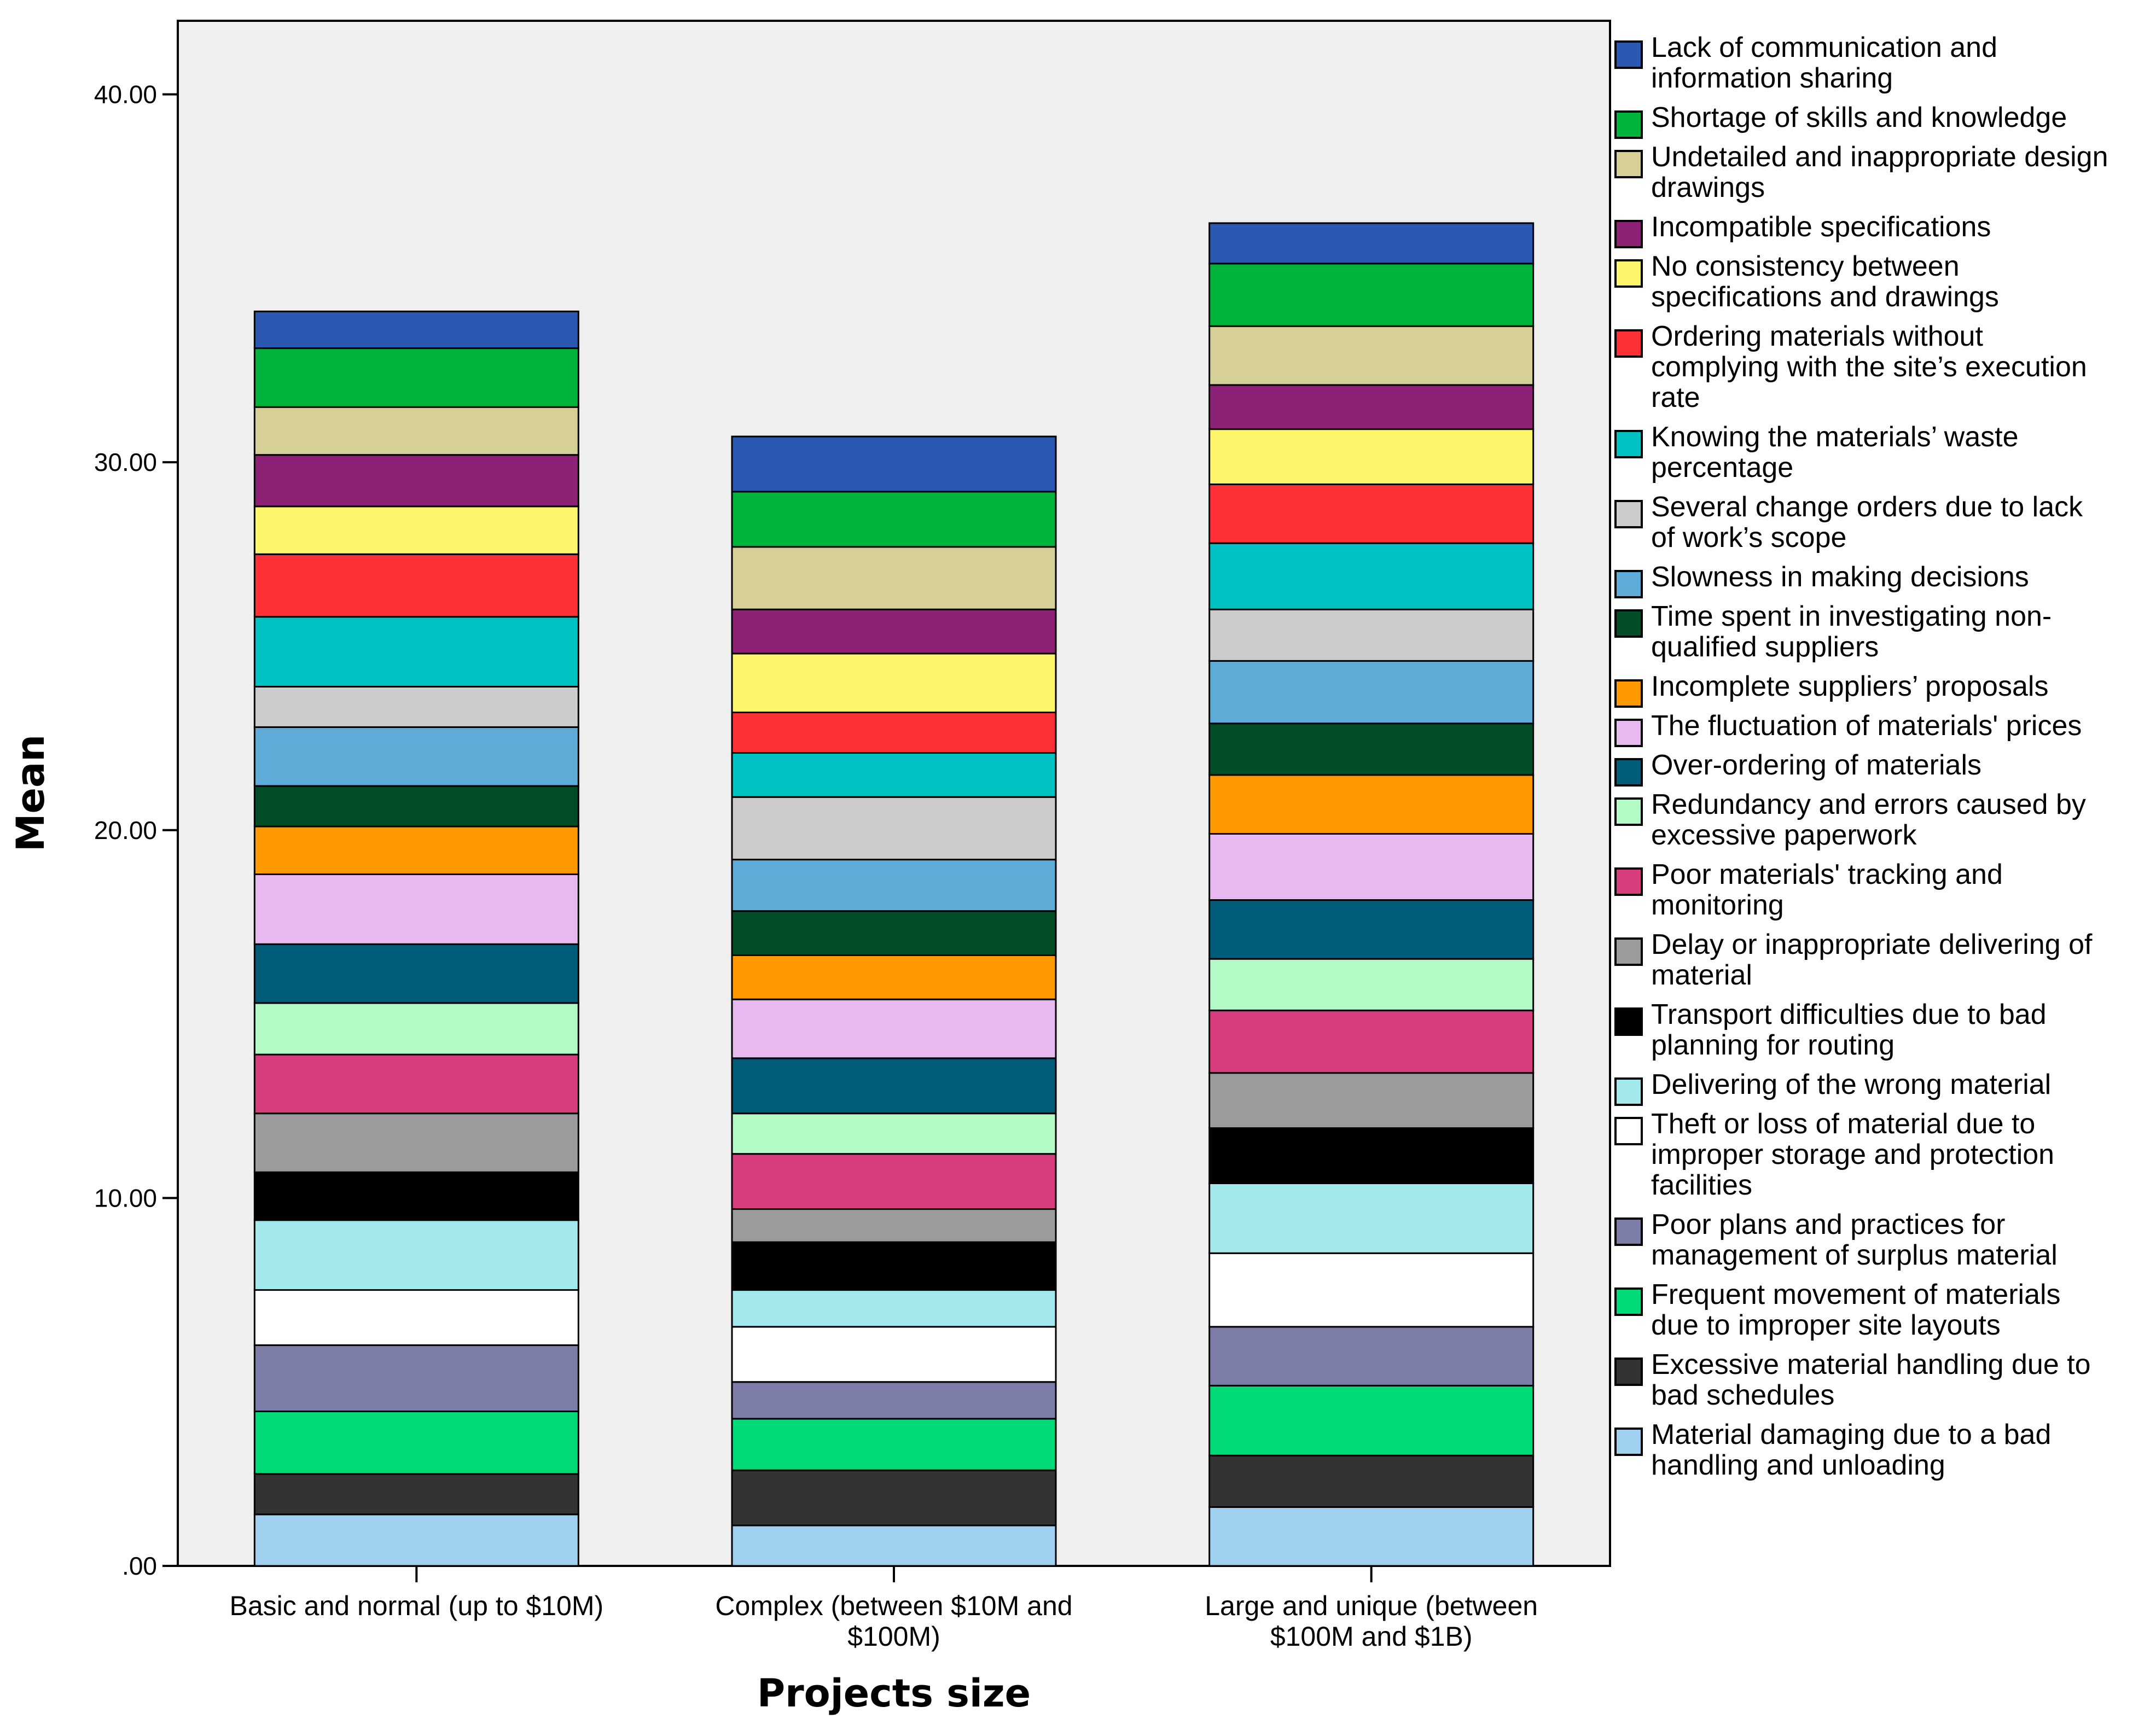 The height and width of the screenshot is (1736, 2156). I want to click on y-tick-label: 40.00, so click(125, 94).